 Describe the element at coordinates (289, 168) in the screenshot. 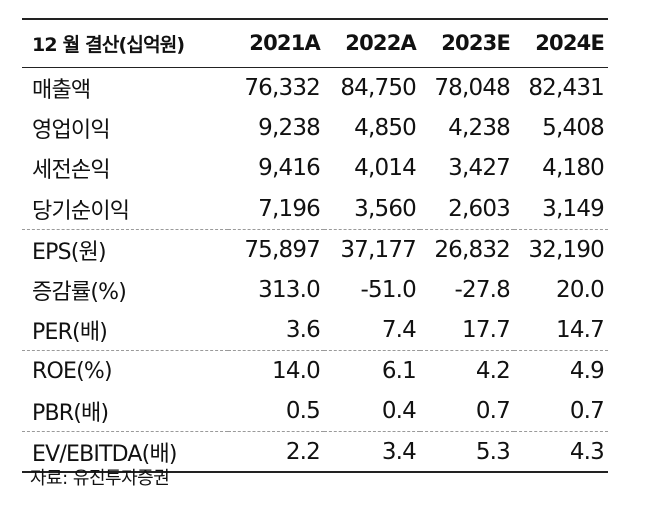

I see `cell-value: 9,416` at that location.